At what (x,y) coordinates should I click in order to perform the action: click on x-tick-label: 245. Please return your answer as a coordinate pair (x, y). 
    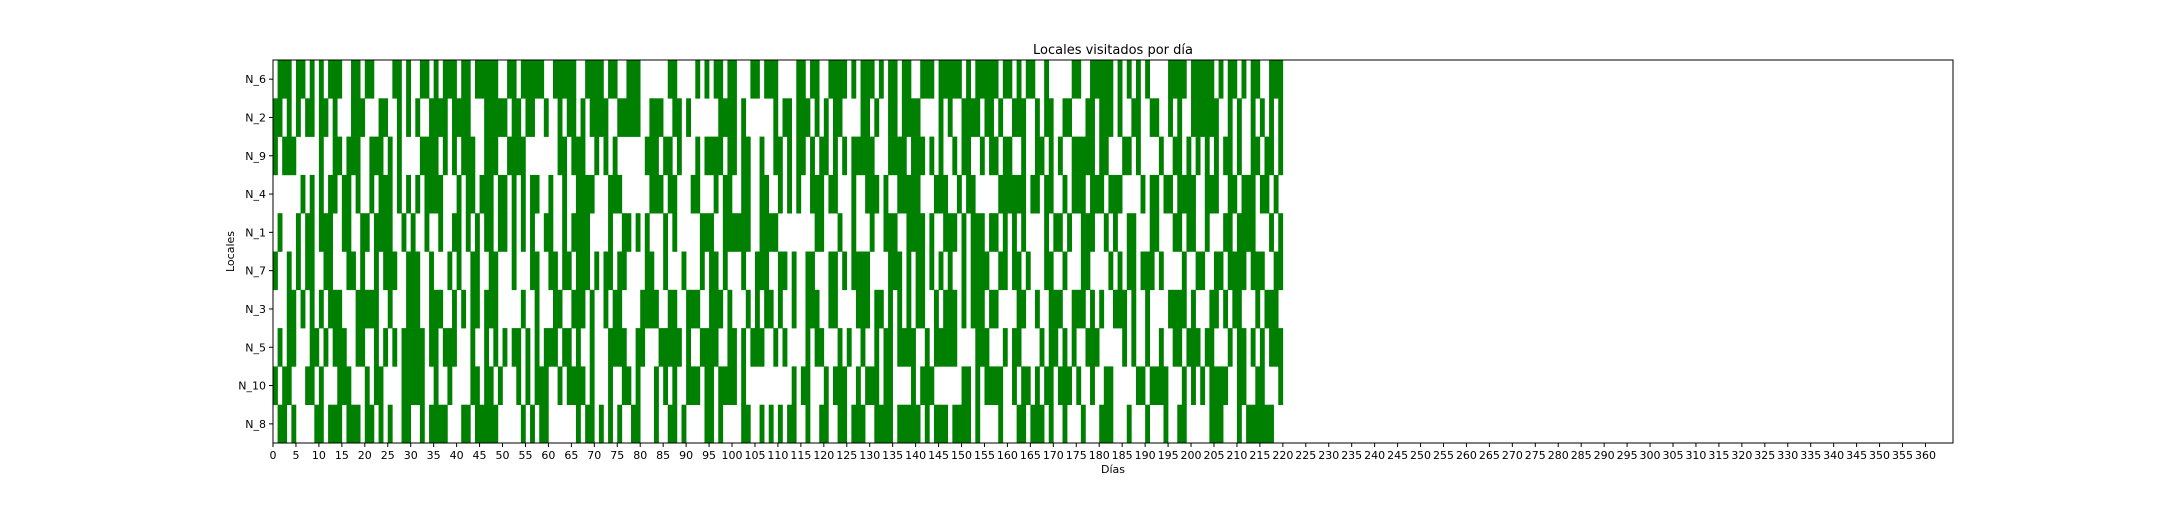
    Looking at the image, I should click on (1397, 455).